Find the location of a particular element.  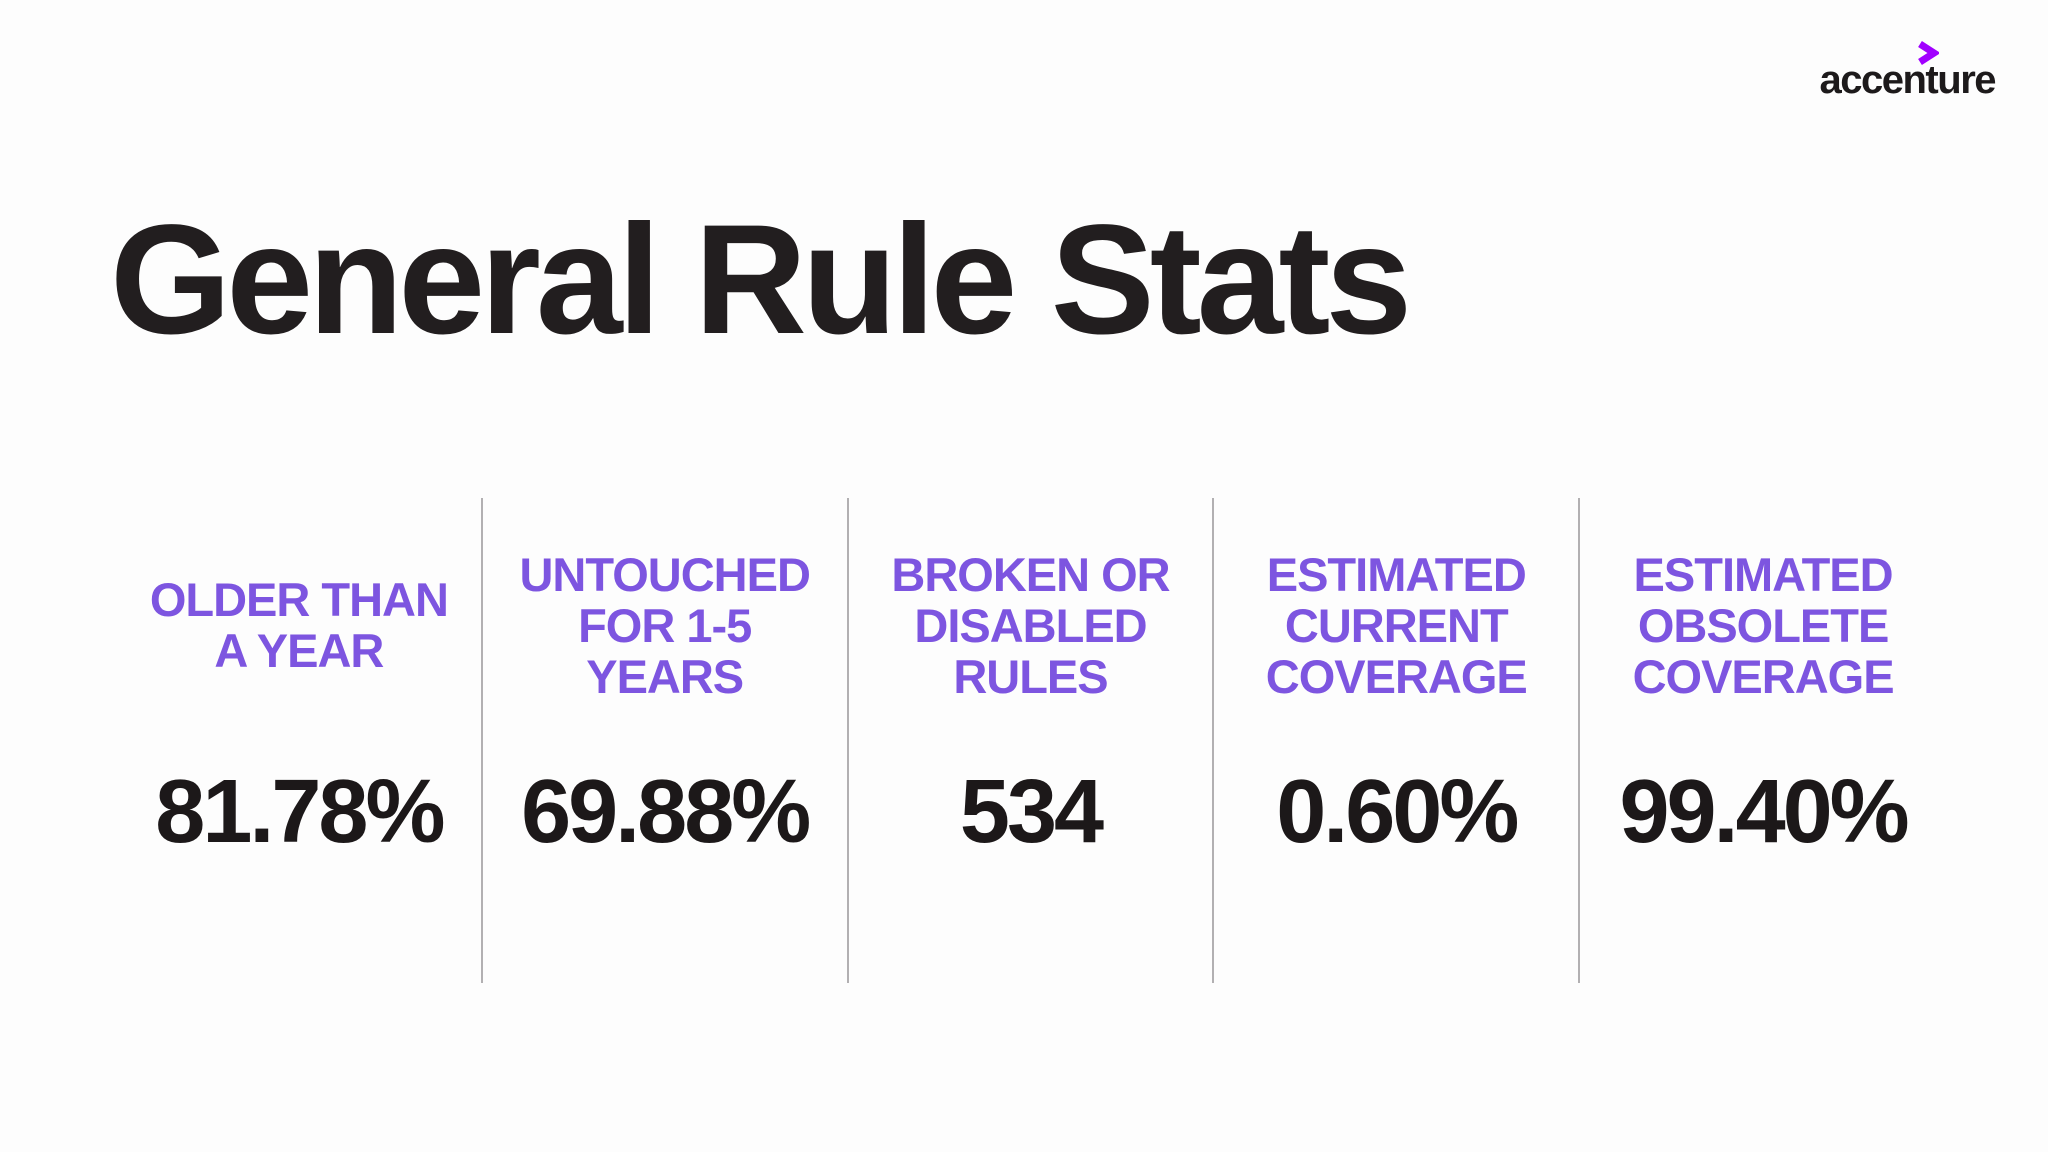

stat-value: 81.78% is located at coordinates (300, 812).